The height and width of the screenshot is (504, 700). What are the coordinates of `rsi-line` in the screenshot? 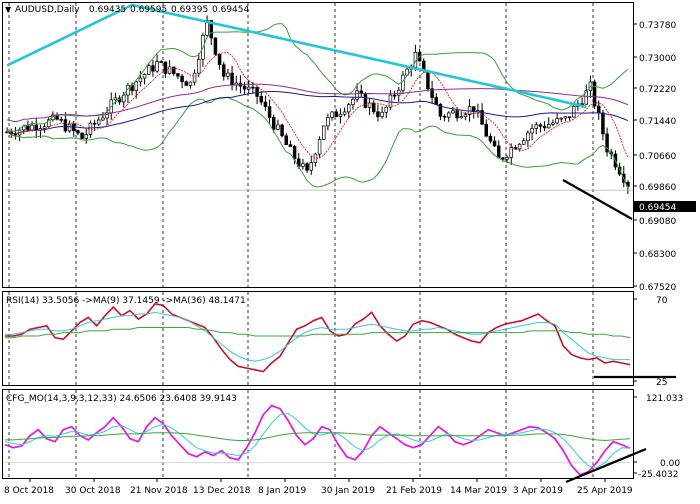 It's located at (318, 337).